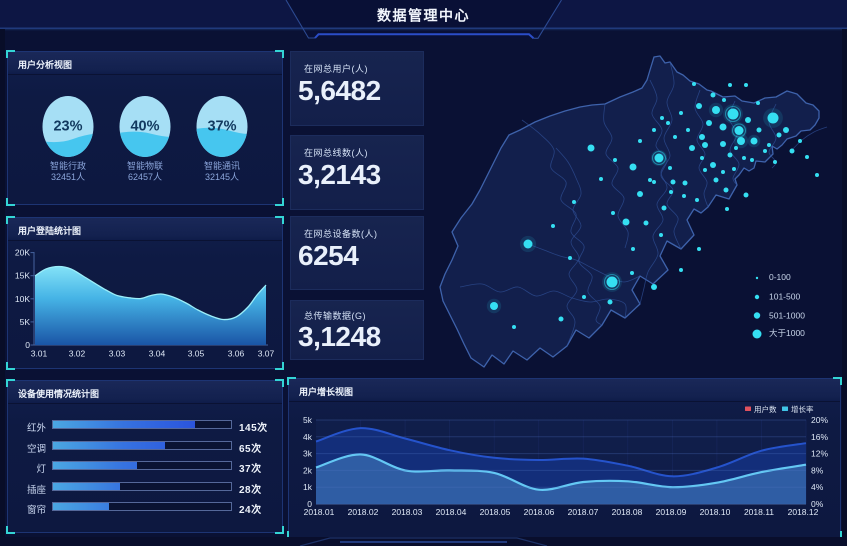 Image resolution: width=847 pixels, height=546 pixels. I want to click on svg-text: 3.03, so click(117, 354).